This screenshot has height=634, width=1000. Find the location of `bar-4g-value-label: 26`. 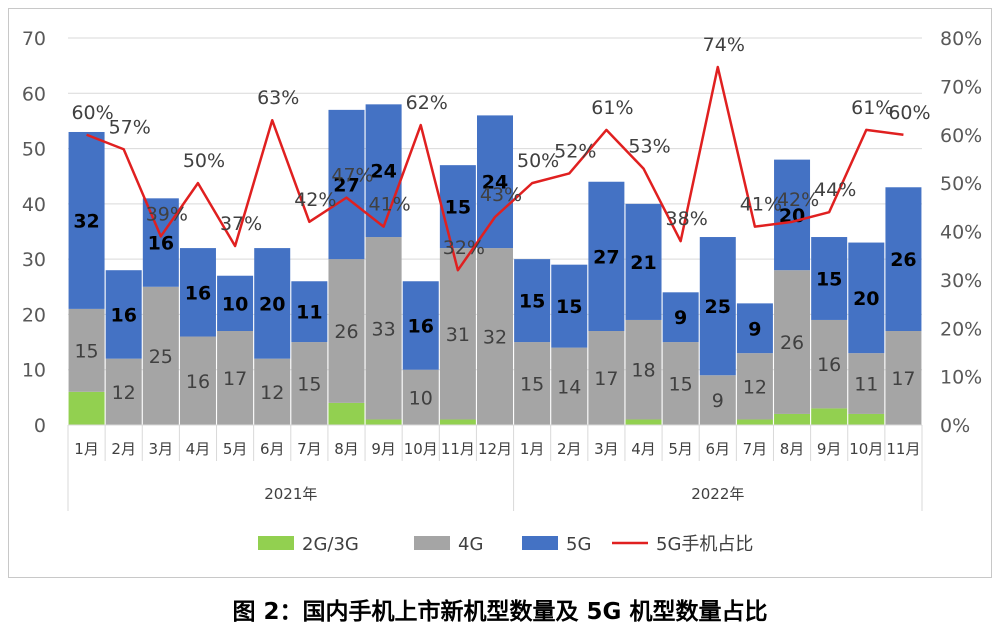

bar-4g-value-label: 26 is located at coordinates (346, 332).